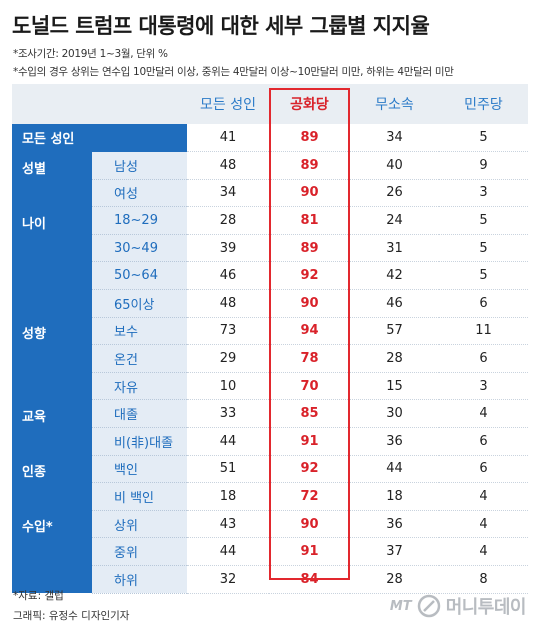 This screenshot has height=632, width=540. I want to click on table-row: 65이상 48 90 46 6, so click(270, 303).